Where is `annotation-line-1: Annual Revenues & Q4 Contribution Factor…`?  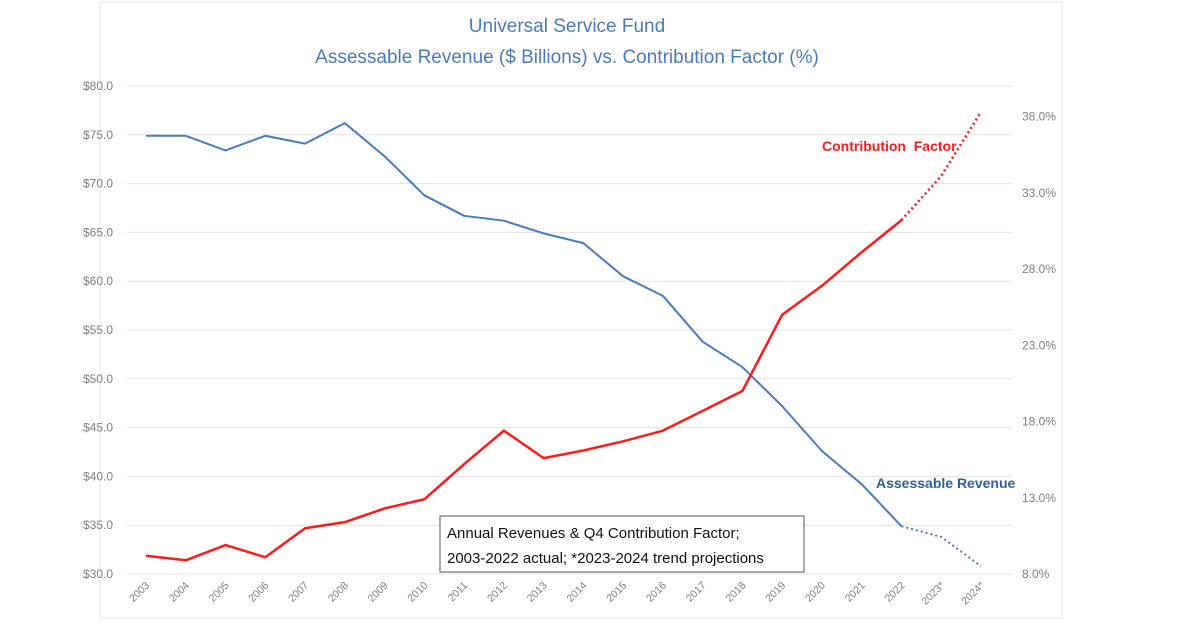
annotation-line-1: Annual Revenues & Q4 Contribution Factor… is located at coordinates (593, 533).